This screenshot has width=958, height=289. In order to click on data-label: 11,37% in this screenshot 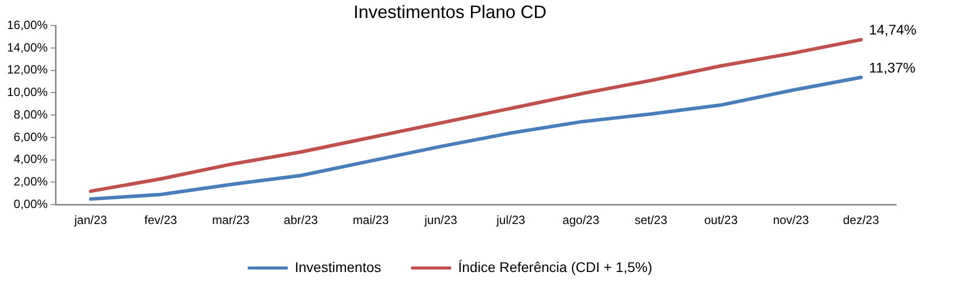, I will do `click(892, 67)`.